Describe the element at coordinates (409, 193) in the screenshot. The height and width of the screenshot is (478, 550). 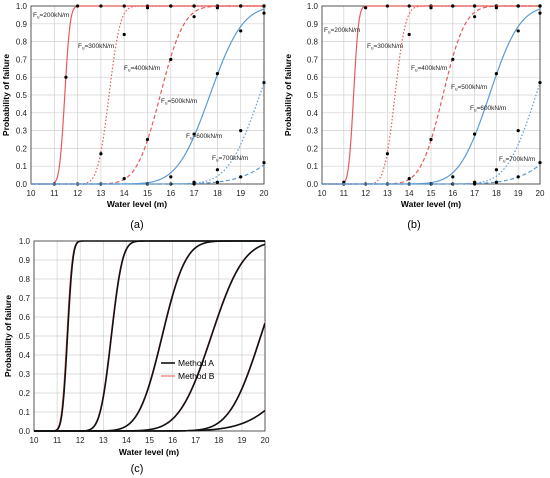
I see `x-tick-label: 14` at that location.